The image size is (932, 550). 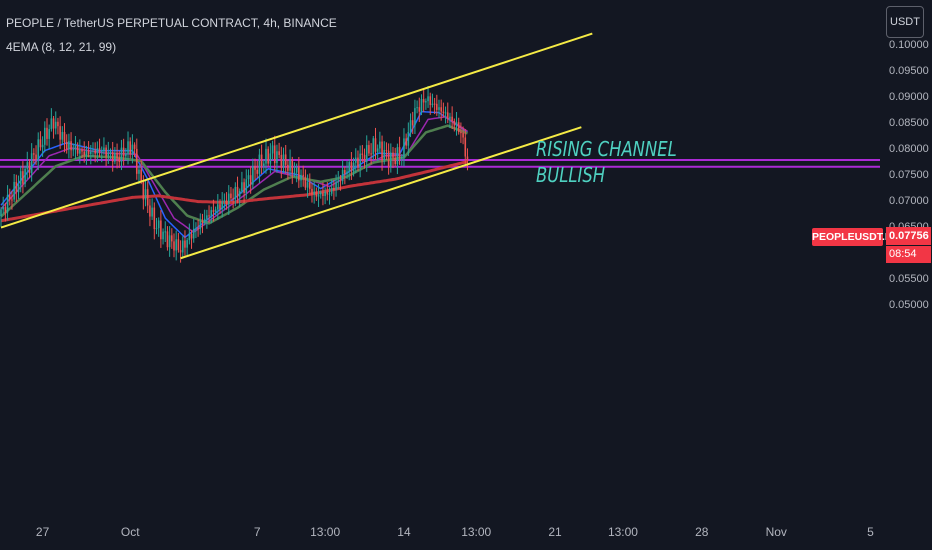 What do you see at coordinates (61, 47) in the screenshot?
I see `indicator-legend: 4EMA (8, 12, 21, 99)` at bounding box center [61, 47].